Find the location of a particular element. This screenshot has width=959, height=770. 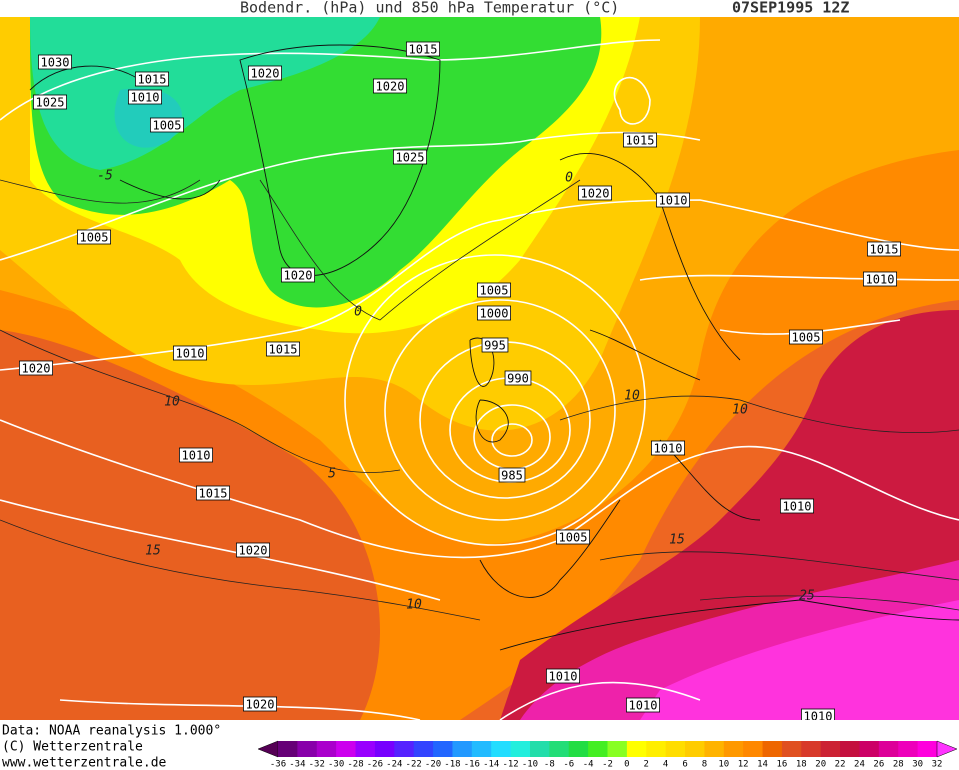

footer-line: (C) Wetterzentrale is located at coordinates (72, 747).